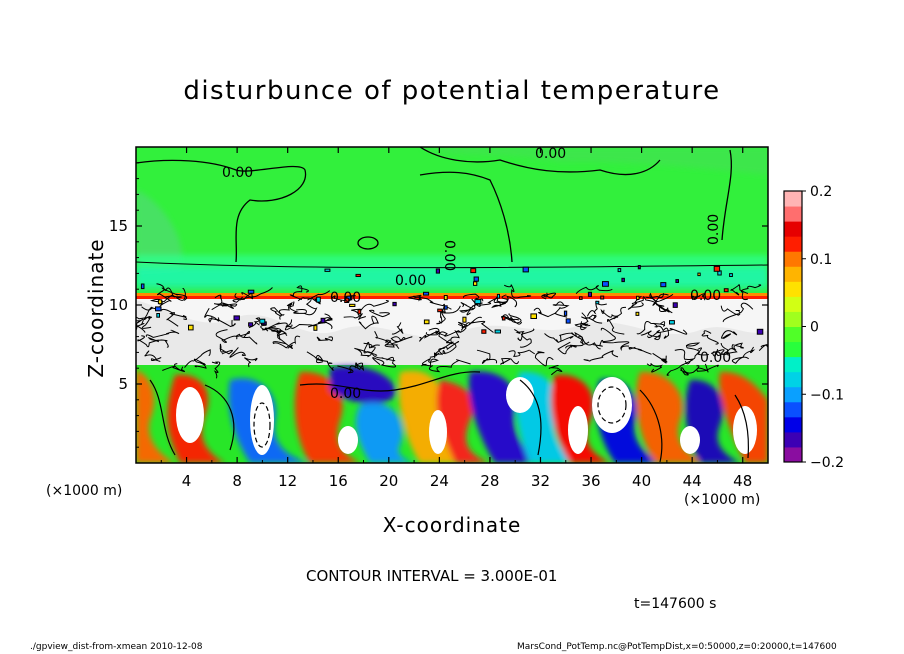 Image resolution: width=904 pixels, height=654 pixels. I want to click on x-tick-label: 8, so click(237, 481).